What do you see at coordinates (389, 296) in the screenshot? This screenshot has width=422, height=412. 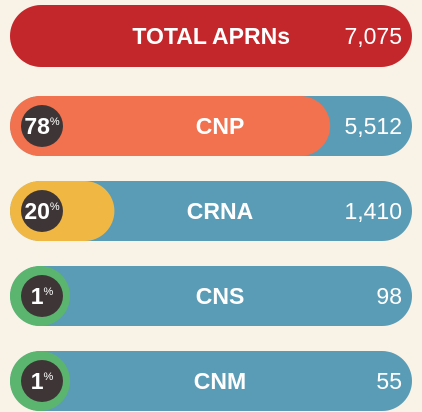 I see `value-label: 98` at bounding box center [389, 296].